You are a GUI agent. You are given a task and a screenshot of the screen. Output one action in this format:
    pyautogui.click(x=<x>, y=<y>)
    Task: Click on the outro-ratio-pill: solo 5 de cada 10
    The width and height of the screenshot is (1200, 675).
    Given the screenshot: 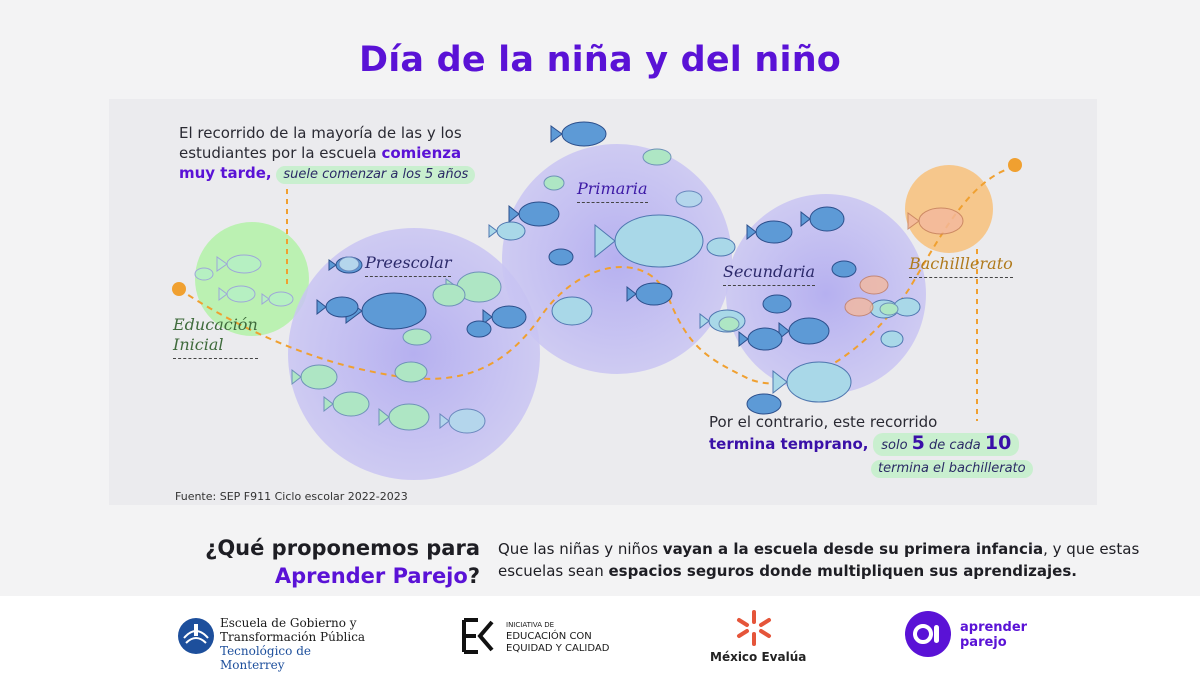 What is the action you would take?
    pyautogui.click(x=946, y=444)
    